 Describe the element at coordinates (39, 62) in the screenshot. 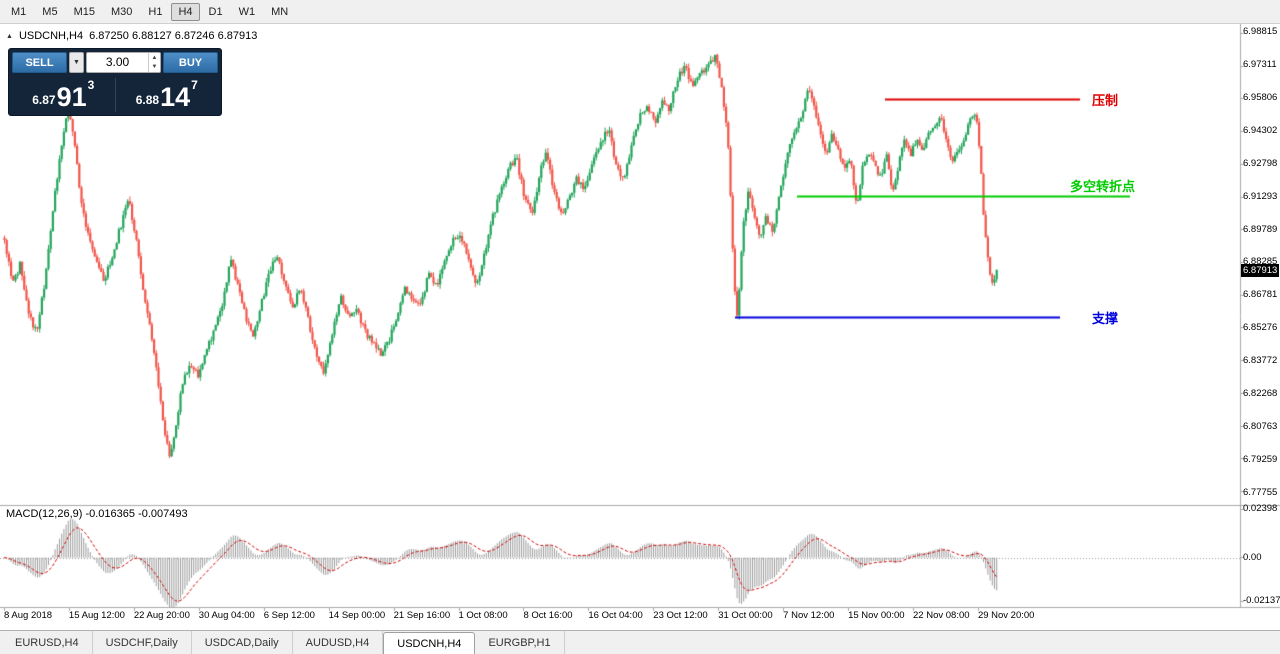

I see `sell-button: SELL` at that location.